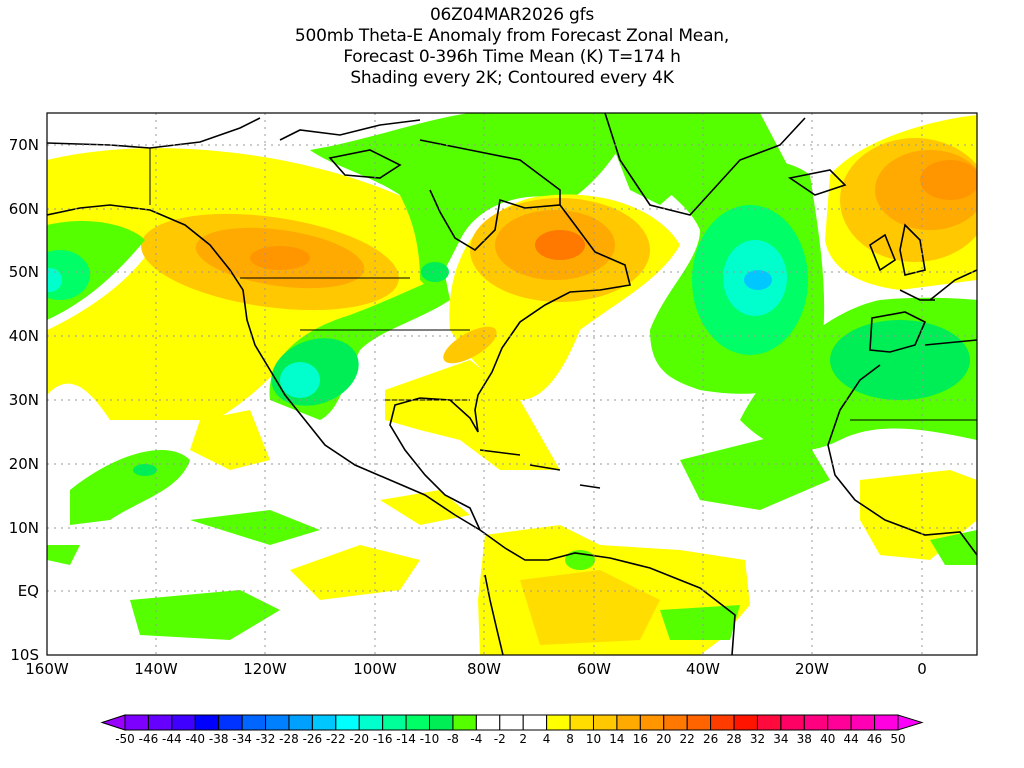  Describe the element at coordinates (23, 528) in the screenshot. I see `lat-label: 10N` at that location.